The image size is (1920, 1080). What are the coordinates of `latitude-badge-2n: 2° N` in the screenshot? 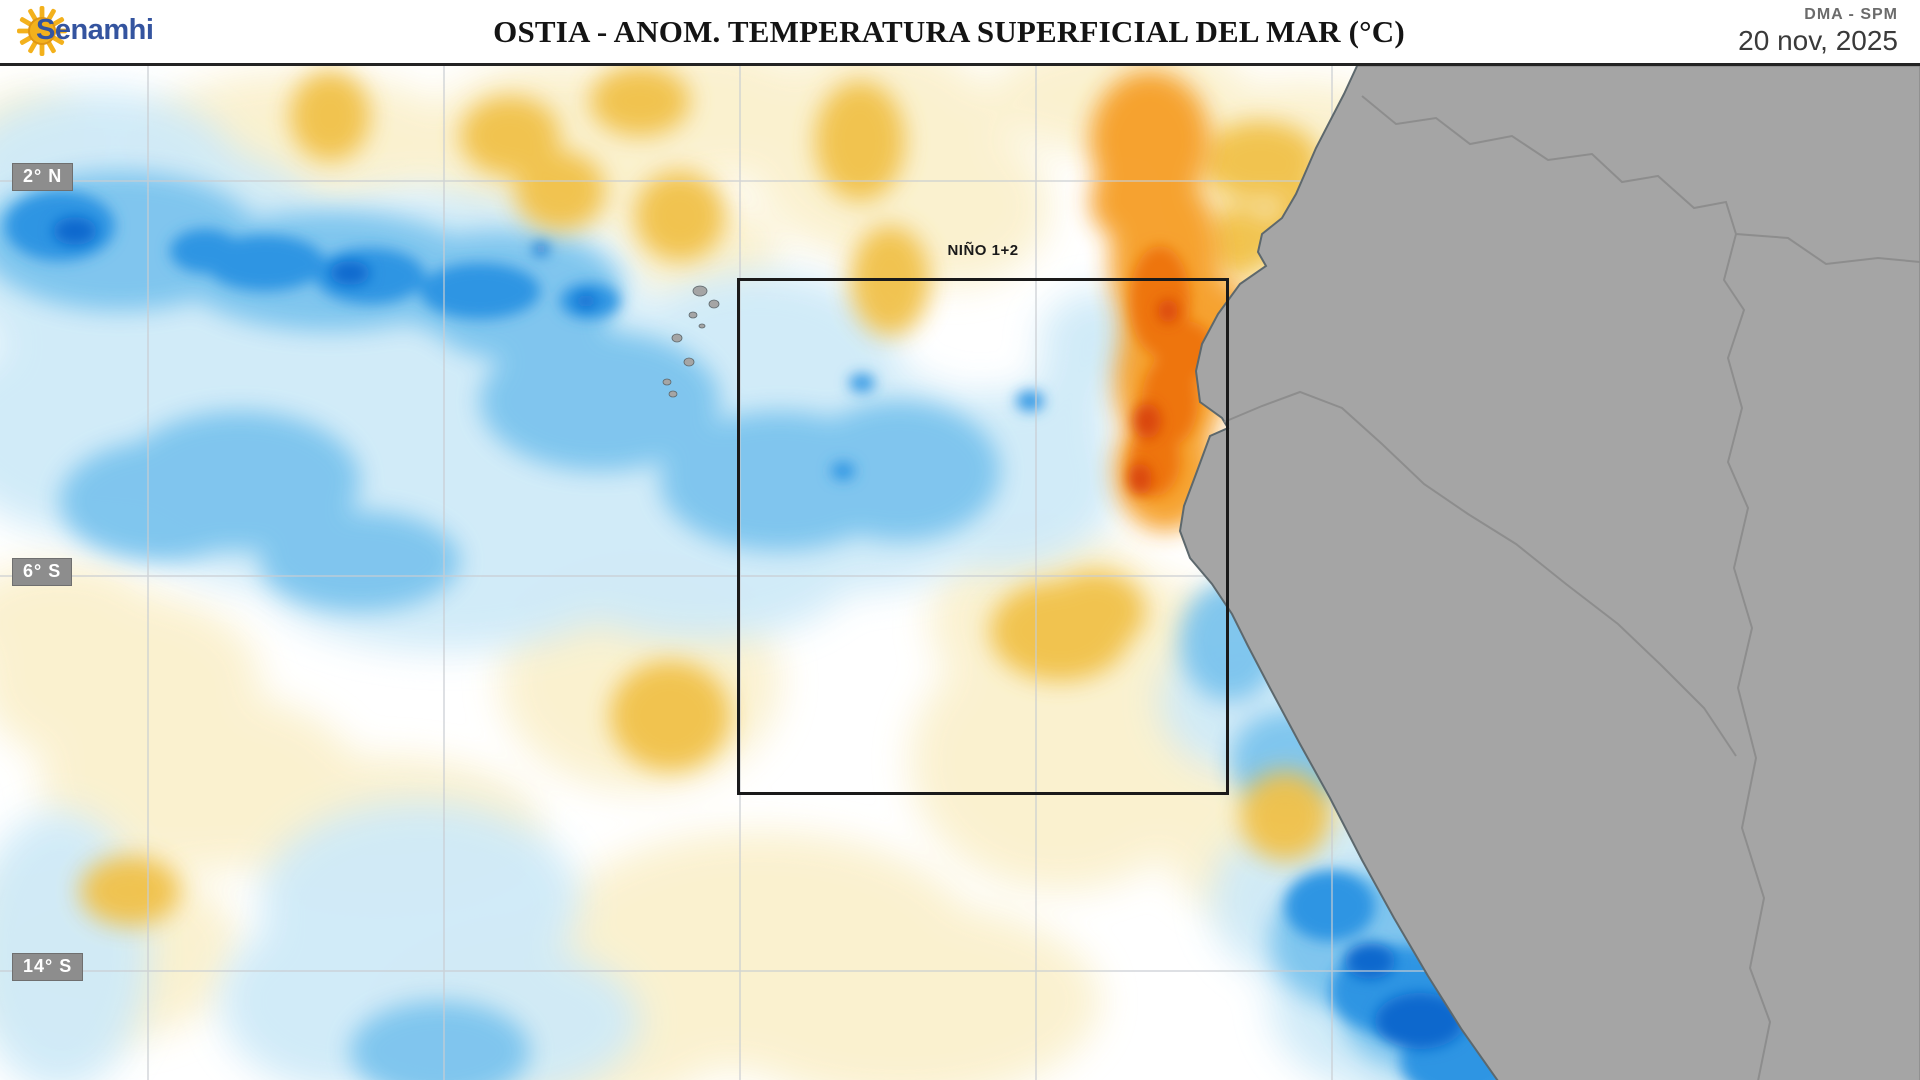 It's located at (43, 177).